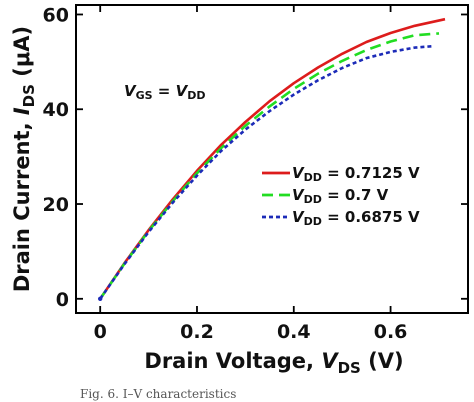 Image resolution: width=474 pixels, height=402 pixels. What do you see at coordinates (371, 217) in the screenshot?
I see `legend-rest: = 0.6875 V` at bounding box center [371, 217].